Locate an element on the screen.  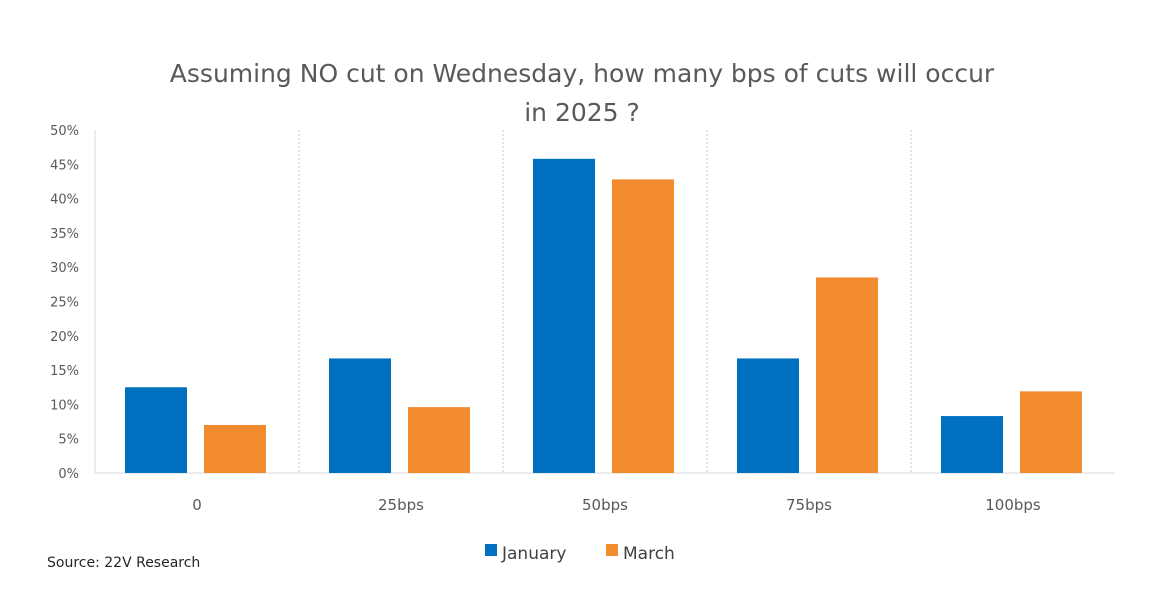
y-axis-tick-labels: 0% 5% 10% 15% 20% 25% 30% 35% 40% 45% 50% is located at coordinates (64, 303).